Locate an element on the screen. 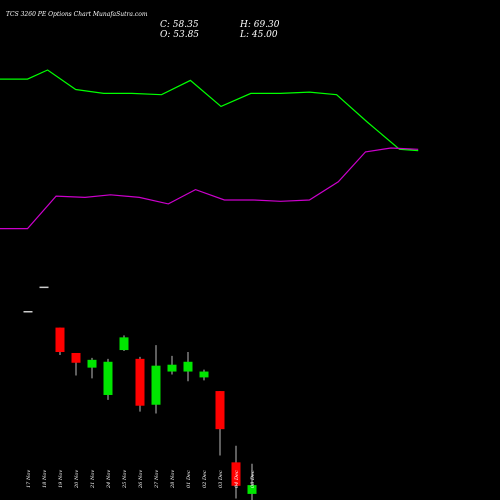 The image size is (500, 500). candle-25-nov is located at coordinates (124, 343).